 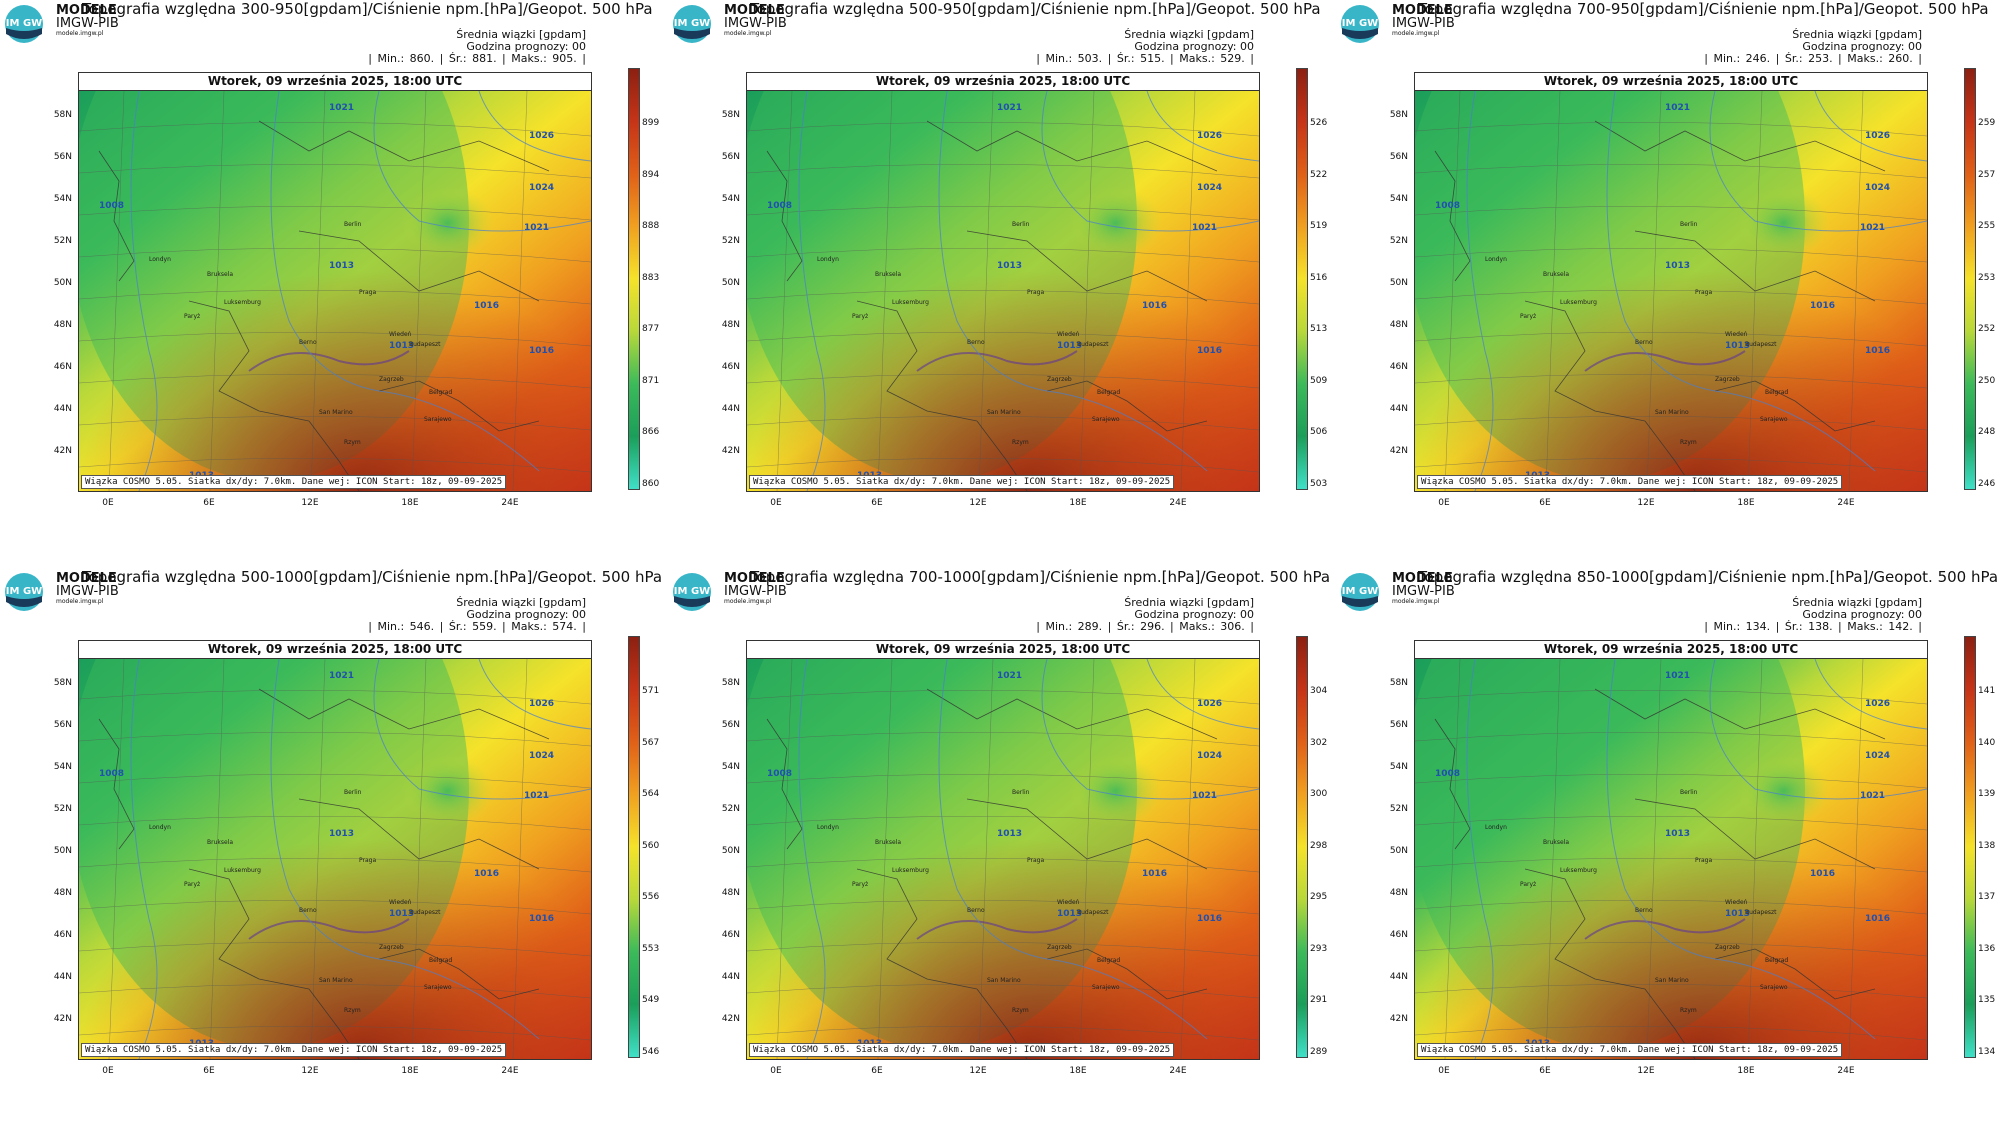 I want to click on colorbar-label: 522, so click(x=1319, y=174).